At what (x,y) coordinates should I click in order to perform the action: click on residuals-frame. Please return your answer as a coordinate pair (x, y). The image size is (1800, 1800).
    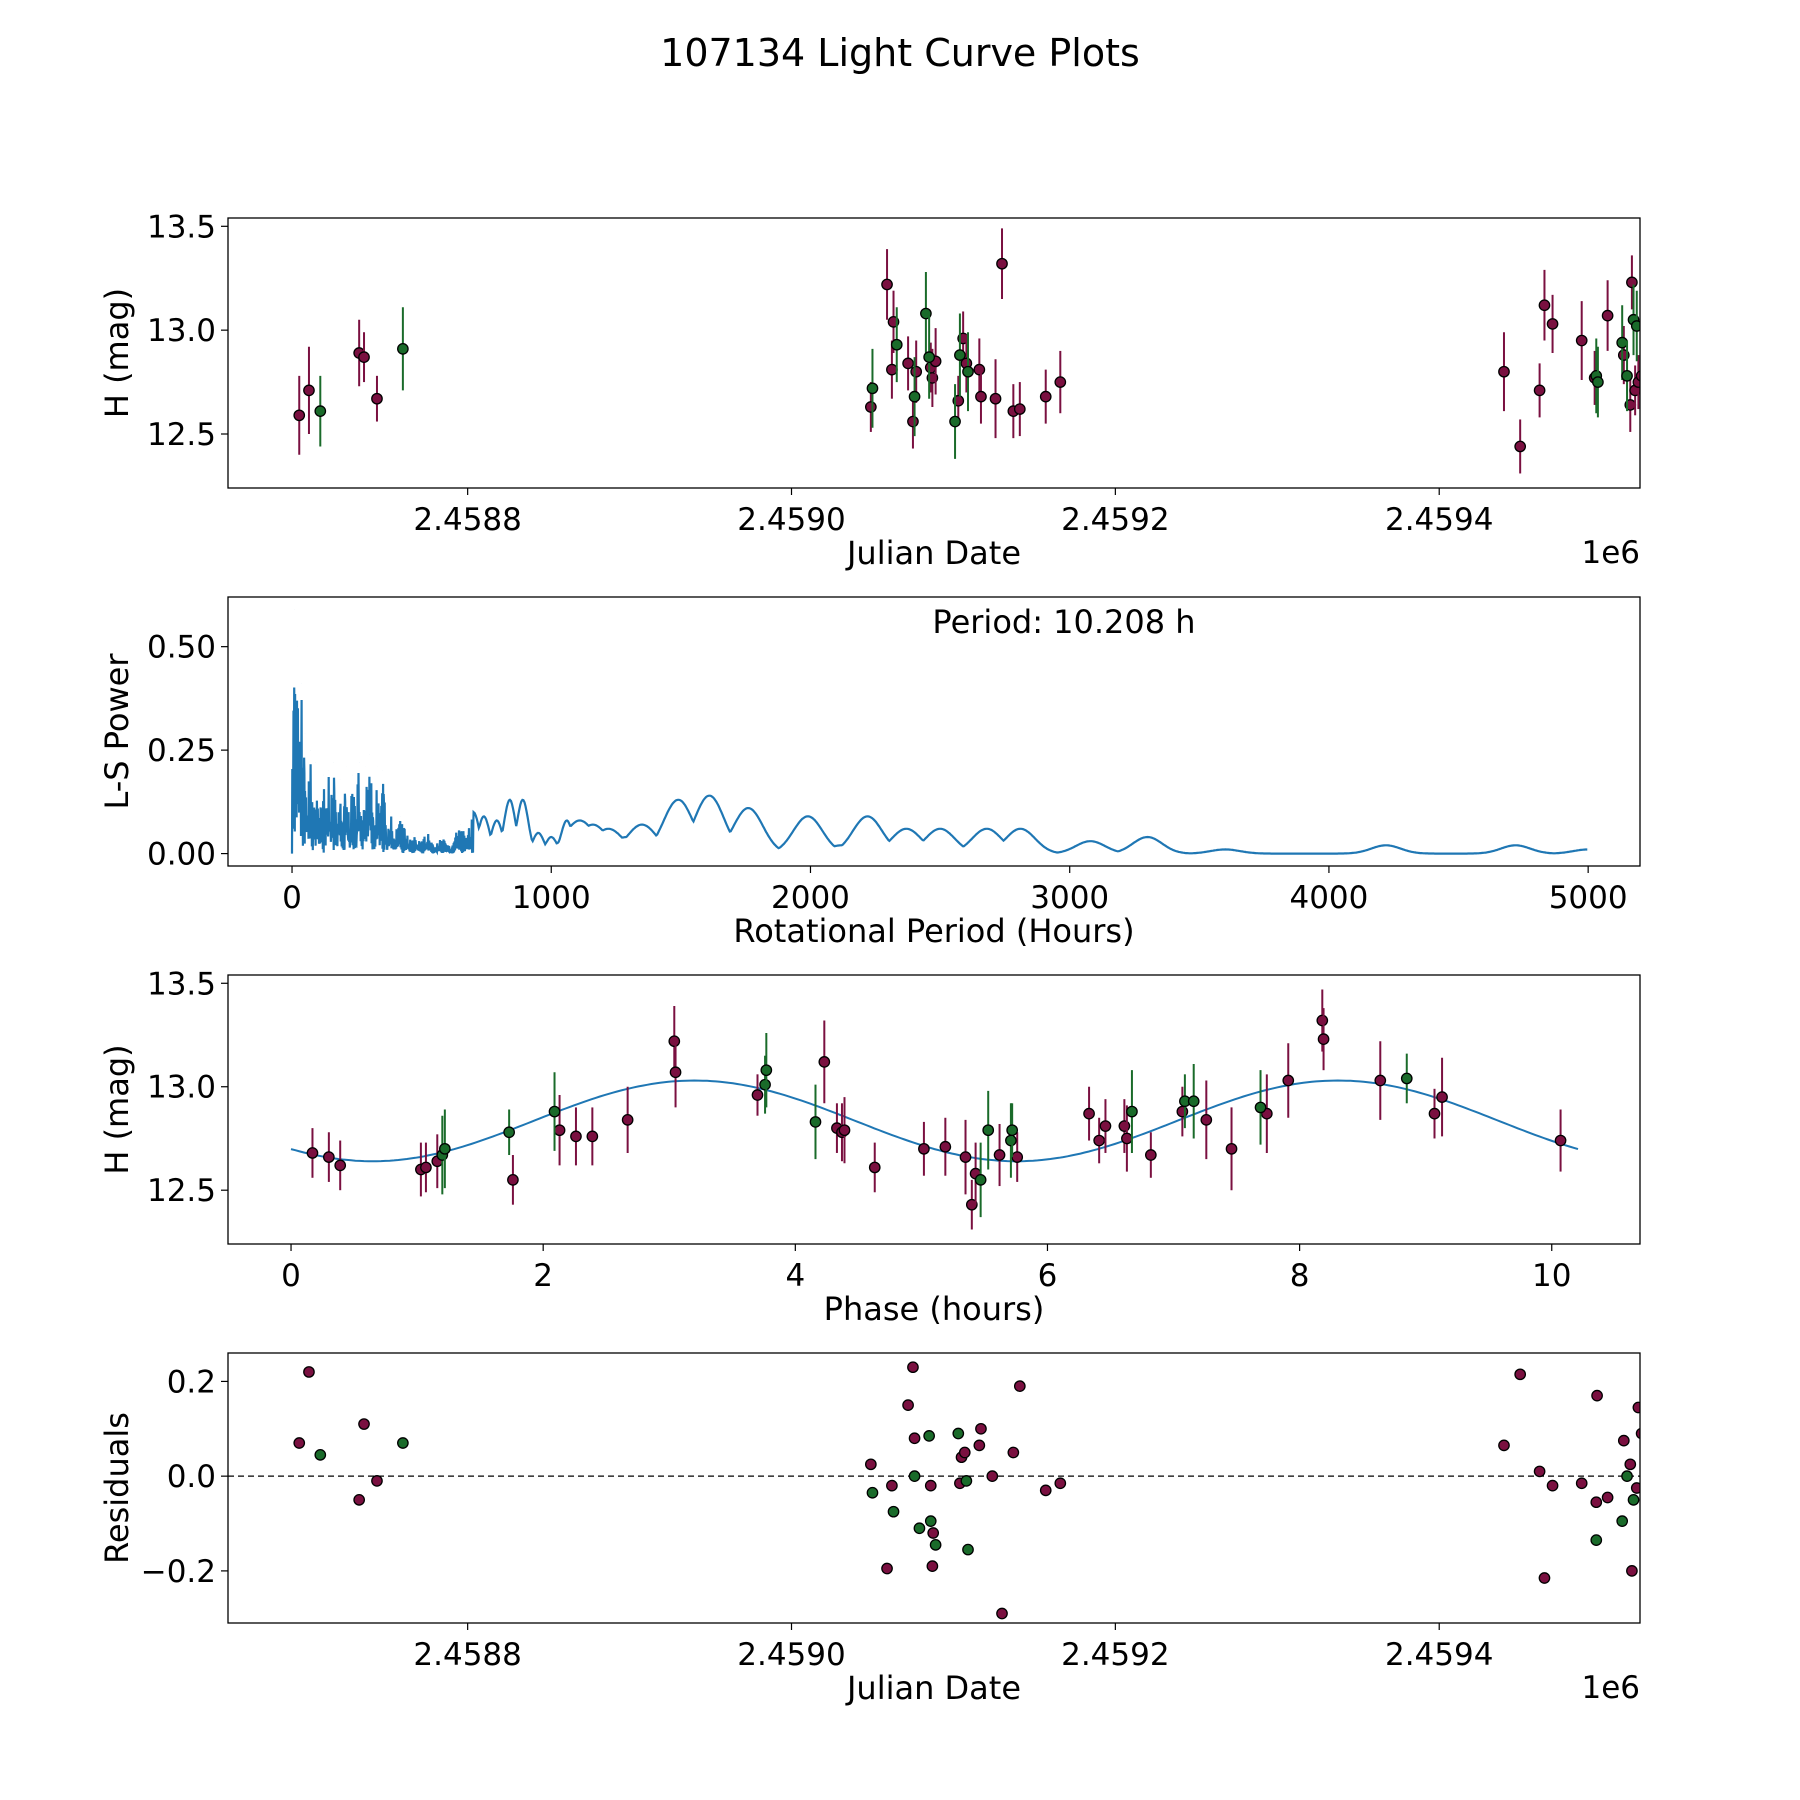
    Looking at the image, I should click on (934, 1488).